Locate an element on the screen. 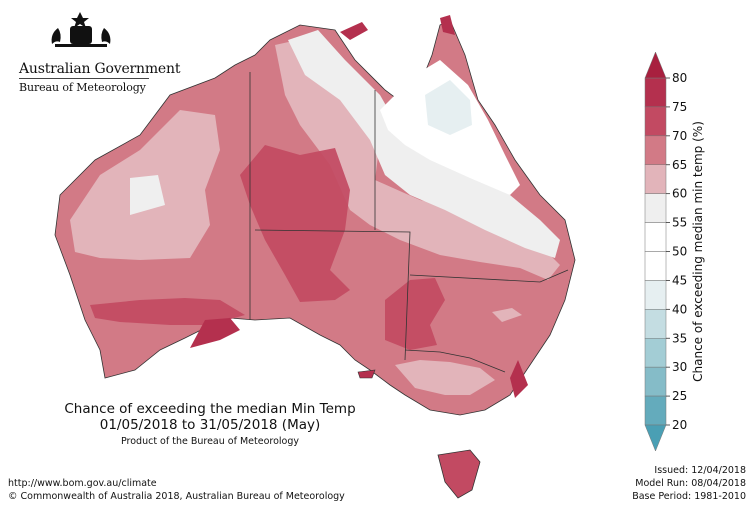  colorbar-tick-label: 45 is located at coordinates (679, 280).